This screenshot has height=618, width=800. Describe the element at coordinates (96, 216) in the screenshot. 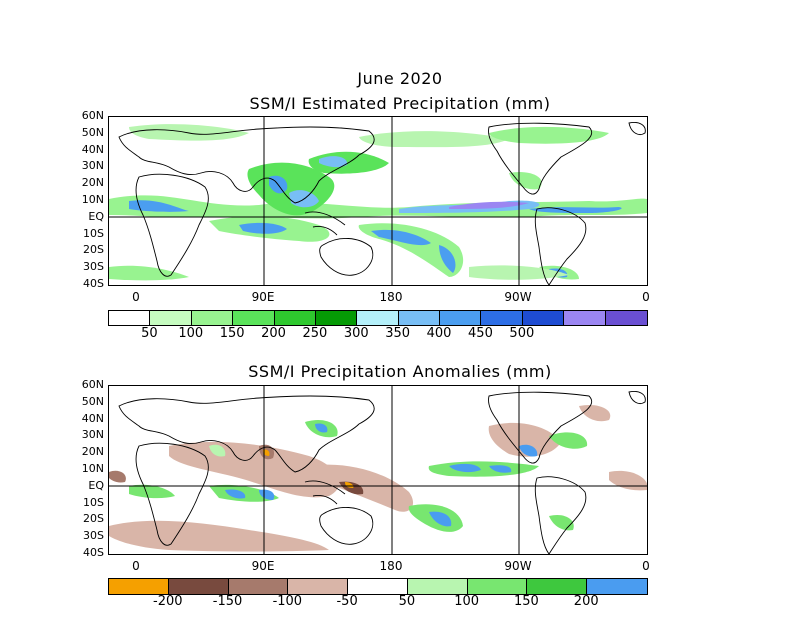

I see `lat-label: EQ` at that location.